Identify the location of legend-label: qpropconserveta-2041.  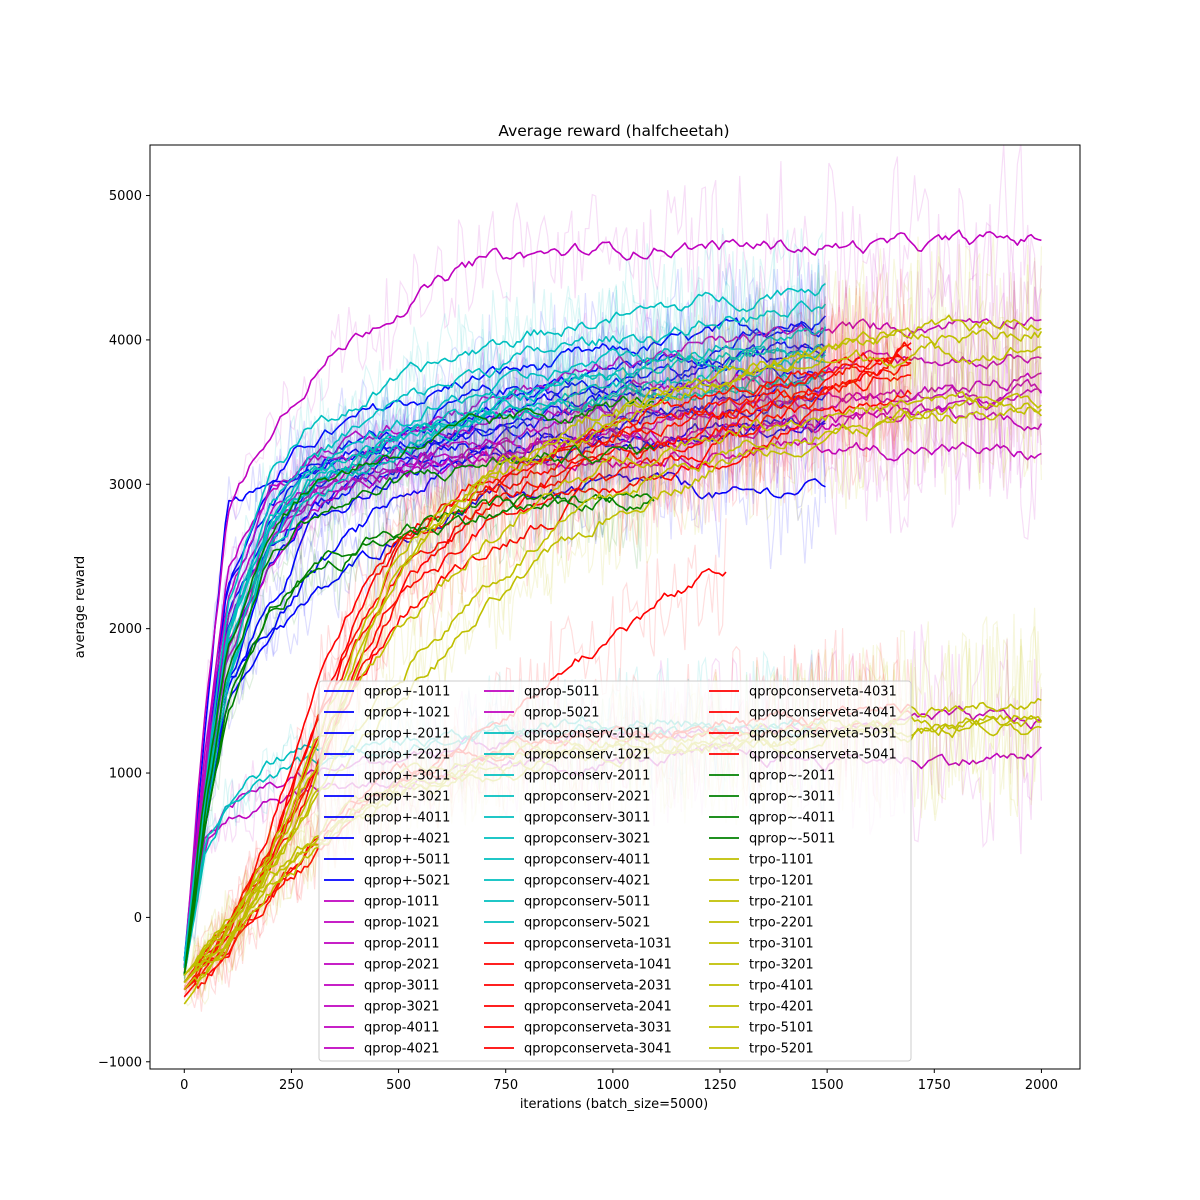
(598, 1007).